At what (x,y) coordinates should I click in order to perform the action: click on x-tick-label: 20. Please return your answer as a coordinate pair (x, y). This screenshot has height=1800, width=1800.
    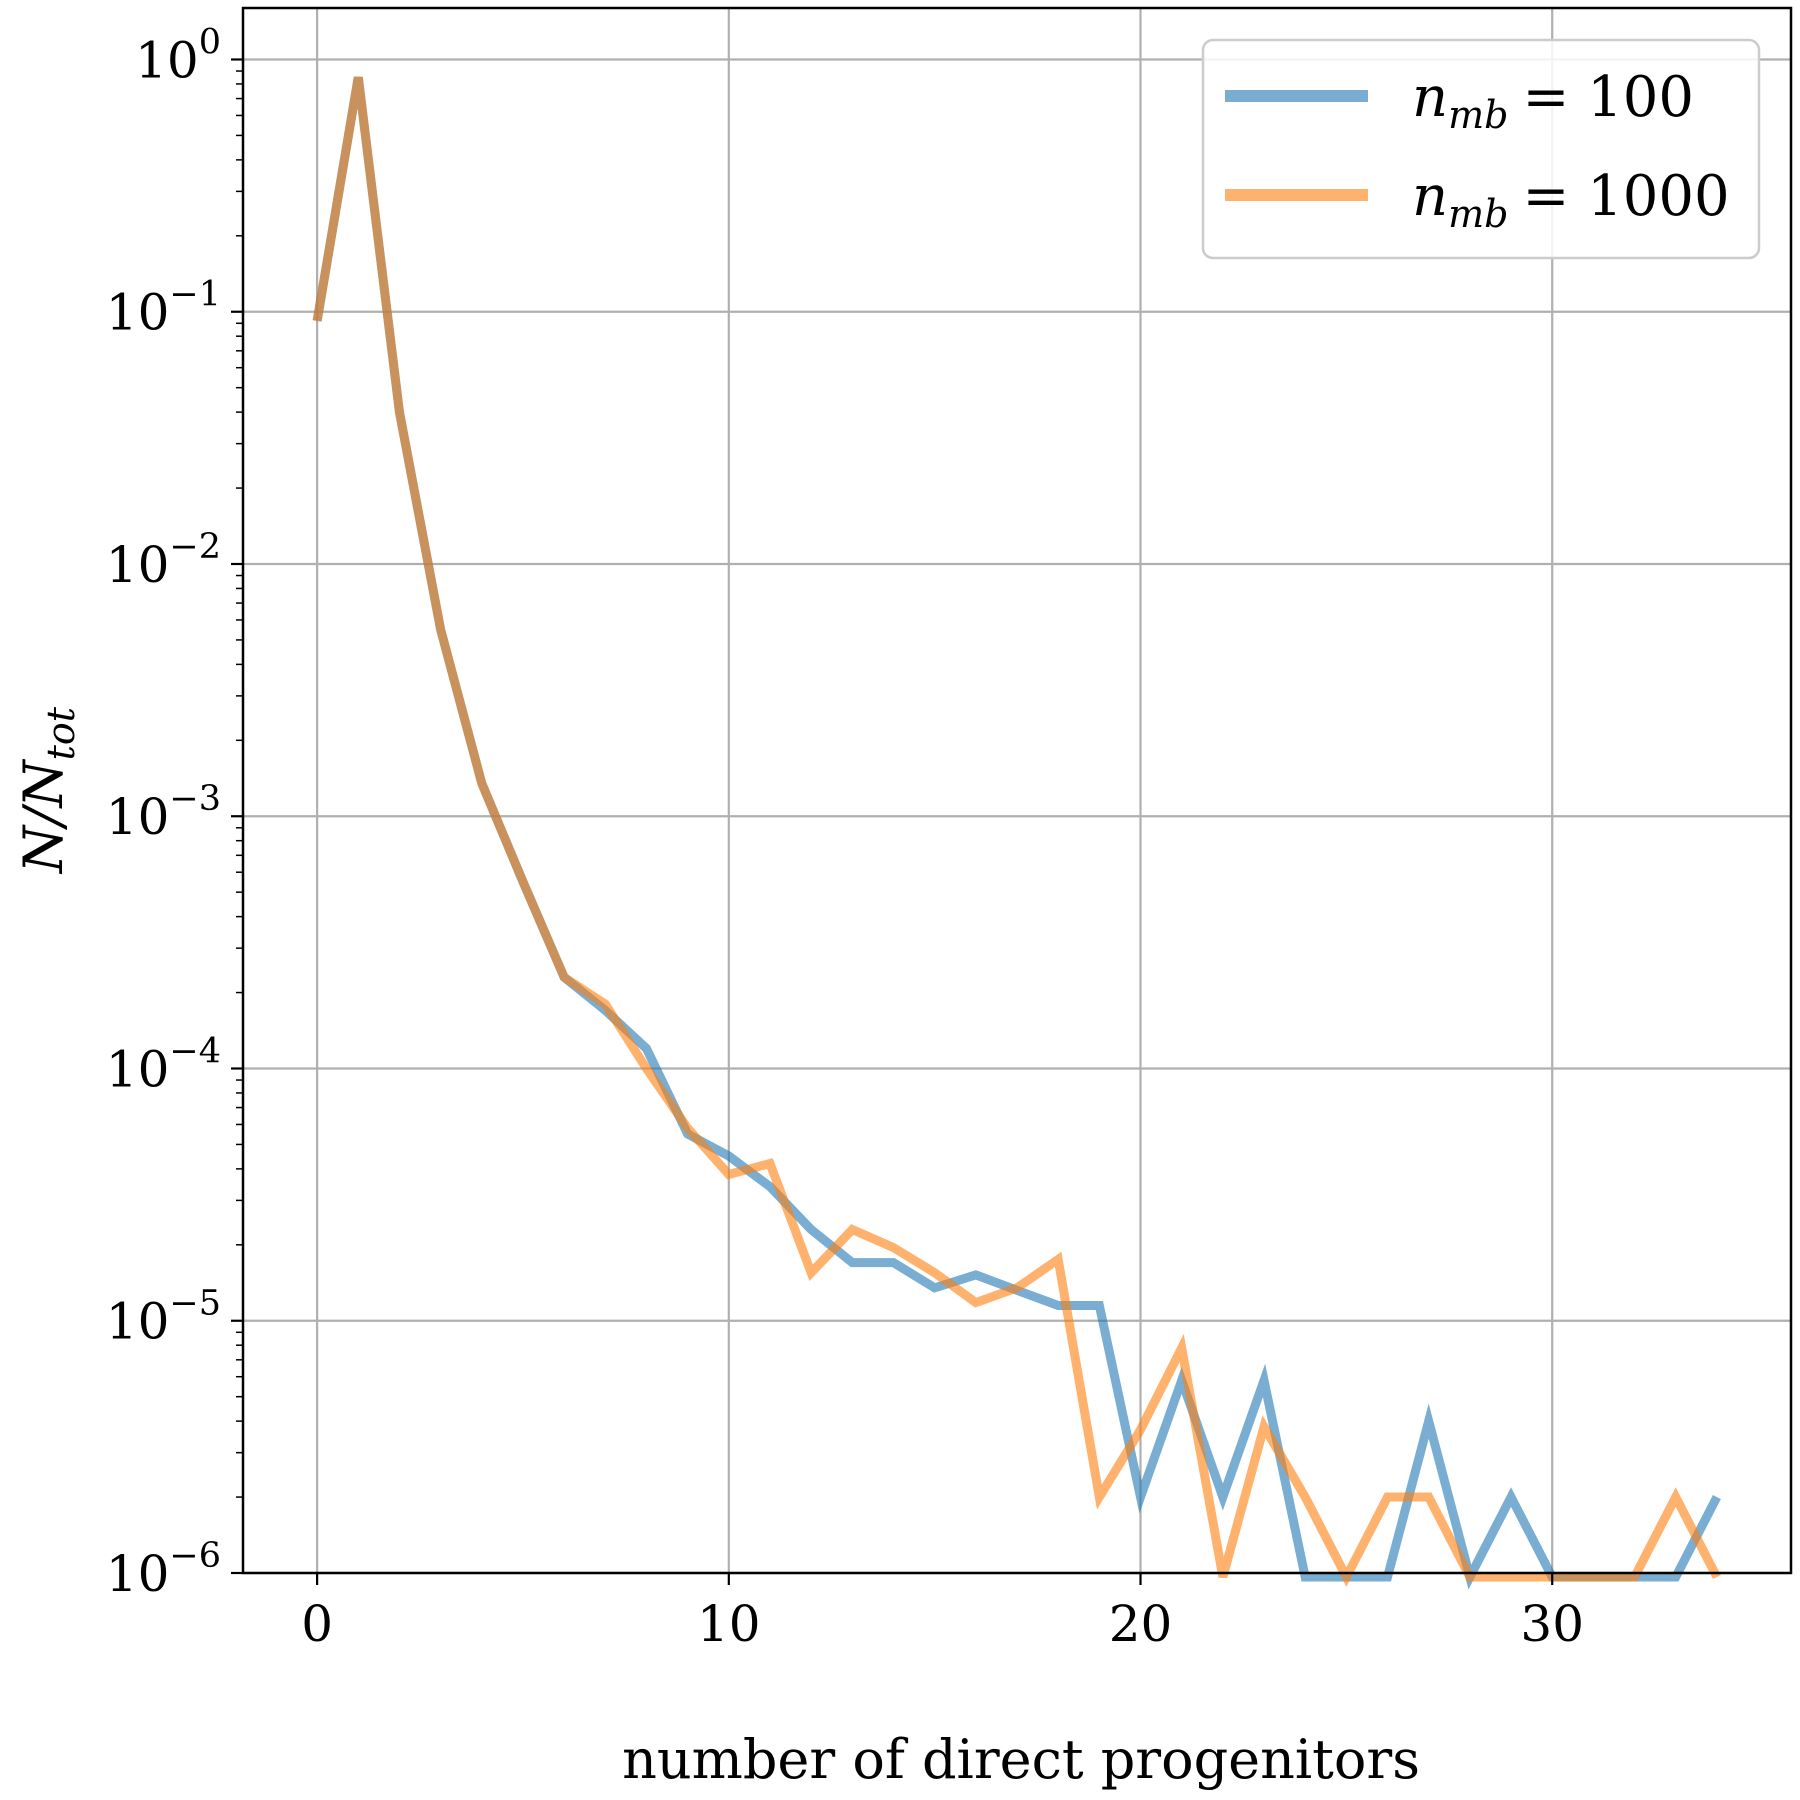
    Looking at the image, I should click on (1141, 1624).